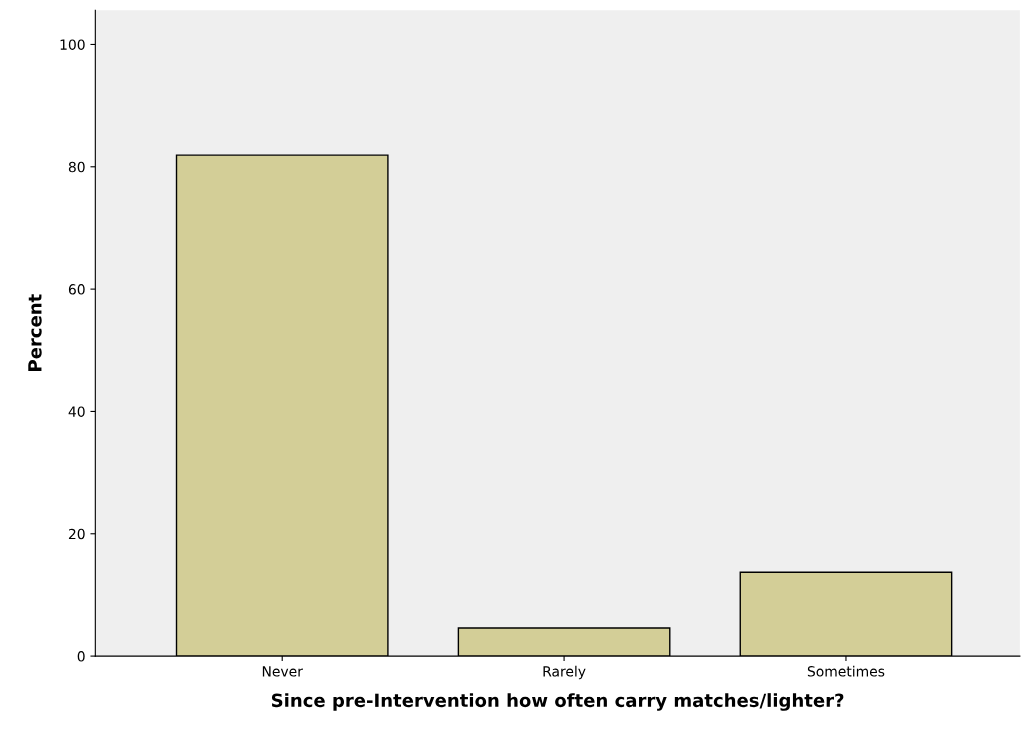 This screenshot has width=1025, height=729. What do you see at coordinates (282, 671) in the screenshot?
I see `x-tick-label: Never` at bounding box center [282, 671].